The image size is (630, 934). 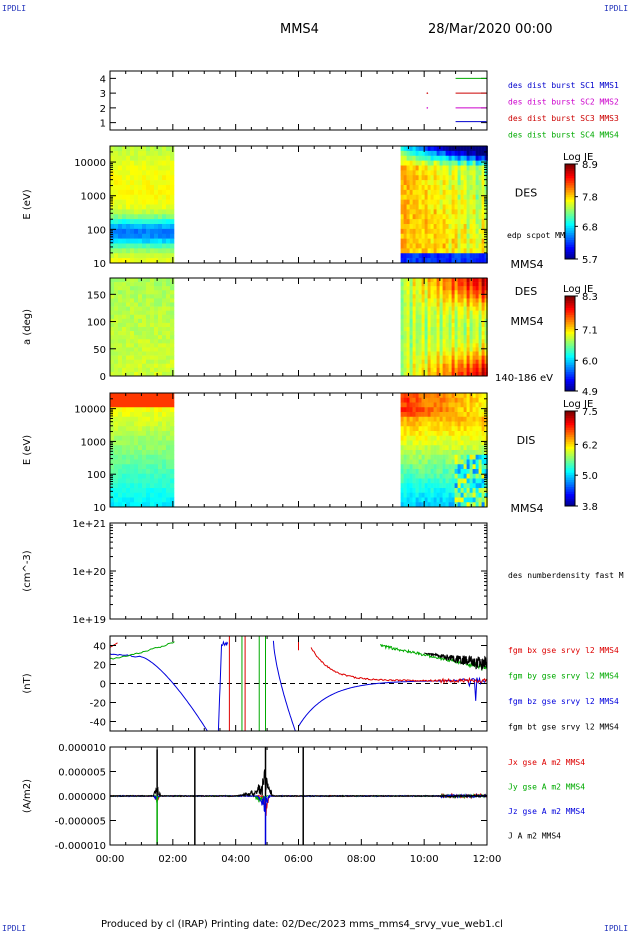 What do you see at coordinates (570, 222) in the screenshot?
I see `p2-colorbar-step` at bounding box center [570, 222].